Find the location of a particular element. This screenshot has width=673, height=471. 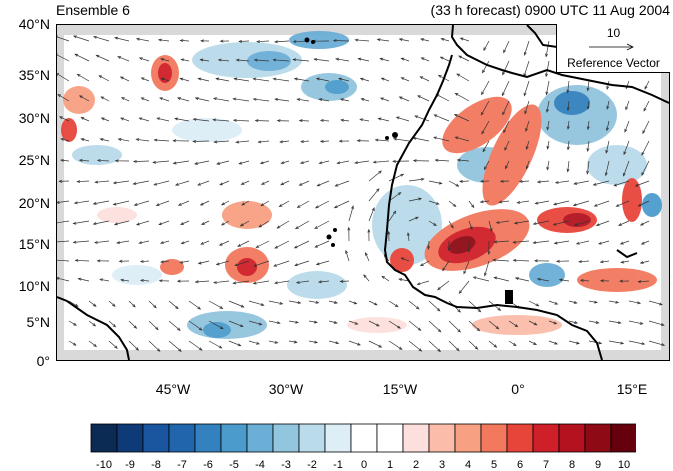

colorbar-cell is located at coordinates (260, 438).